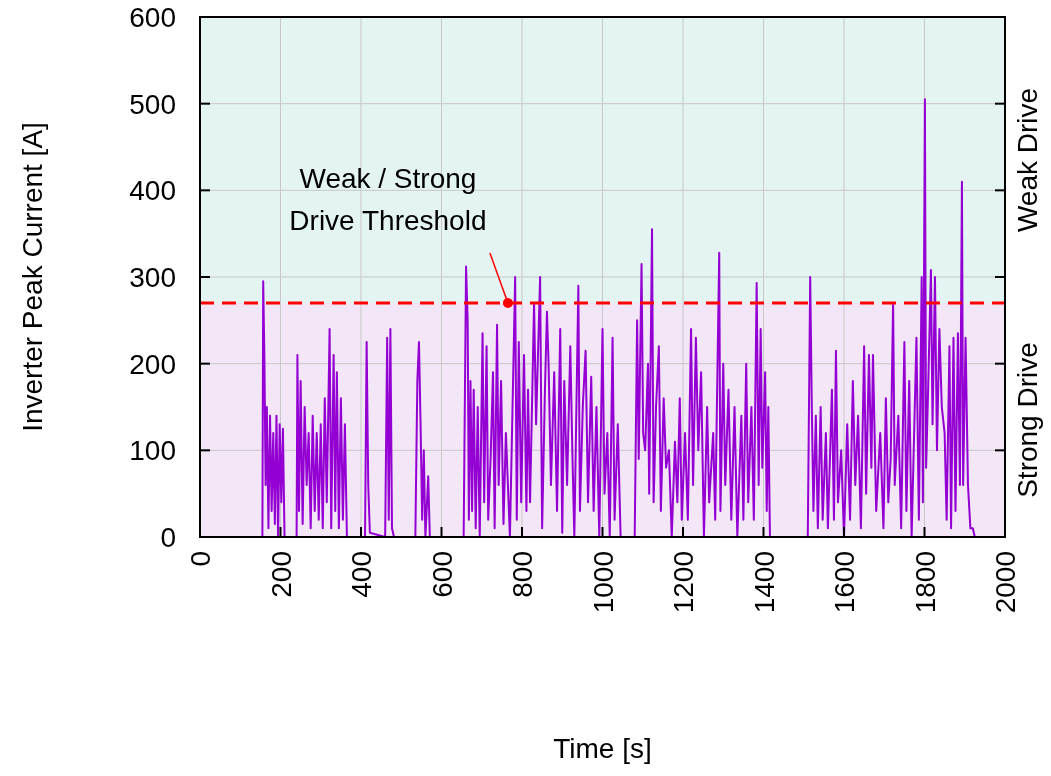  What do you see at coordinates (1005, 582) in the screenshot?
I see `x-tick-label: 2000` at bounding box center [1005, 582].